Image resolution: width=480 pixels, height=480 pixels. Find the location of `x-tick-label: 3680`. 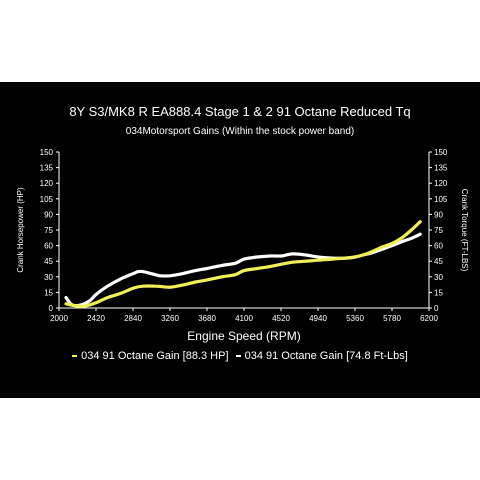

x-tick-label: 3680 is located at coordinates (207, 318).